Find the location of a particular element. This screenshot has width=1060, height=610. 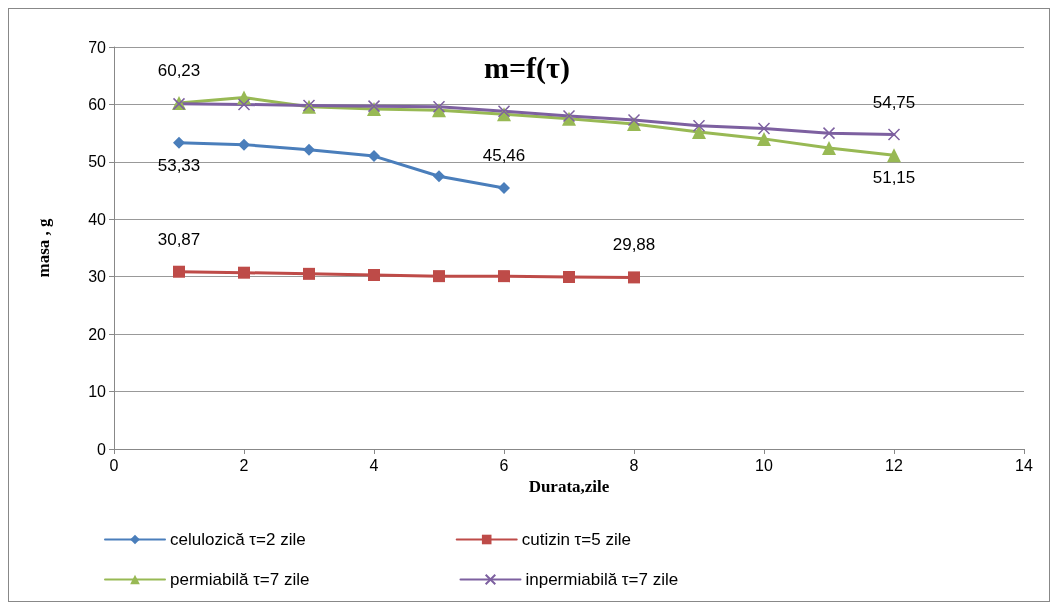

x-tick-label: 12 is located at coordinates (894, 465).